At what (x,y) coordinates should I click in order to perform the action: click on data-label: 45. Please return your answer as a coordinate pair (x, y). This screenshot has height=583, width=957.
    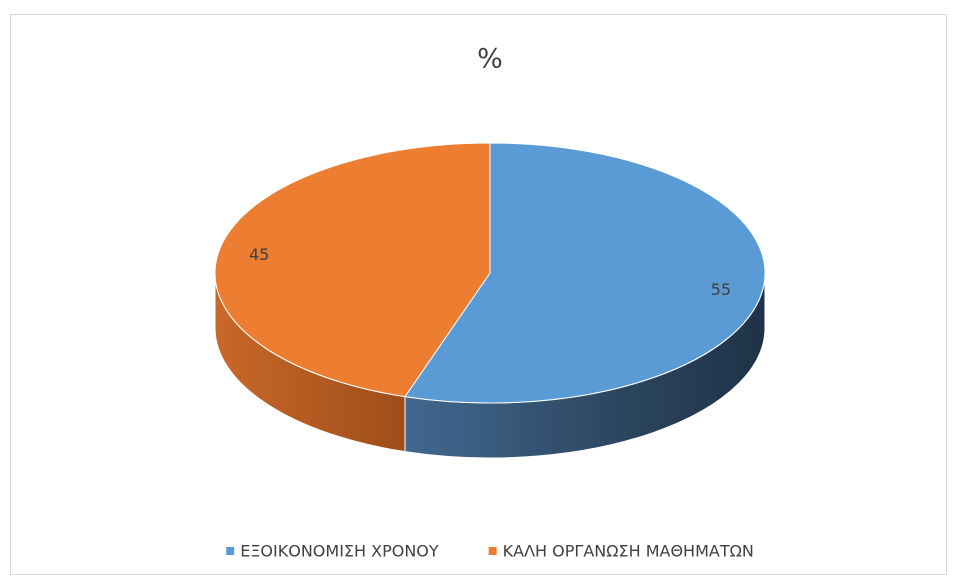
    Looking at the image, I should click on (259, 254).